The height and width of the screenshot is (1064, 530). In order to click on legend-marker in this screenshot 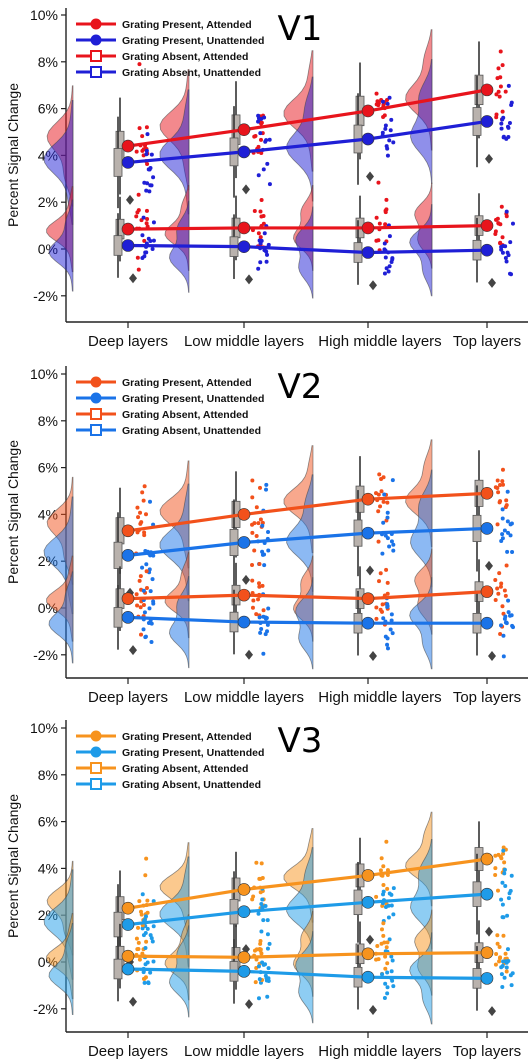, I will do `click(96, 736)`.